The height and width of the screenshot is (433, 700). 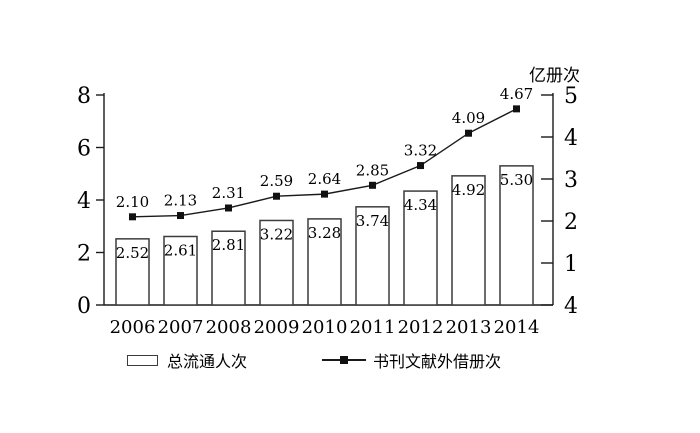 What do you see at coordinates (468, 133) in the screenshot?
I see `line-point-2013` at bounding box center [468, 133].